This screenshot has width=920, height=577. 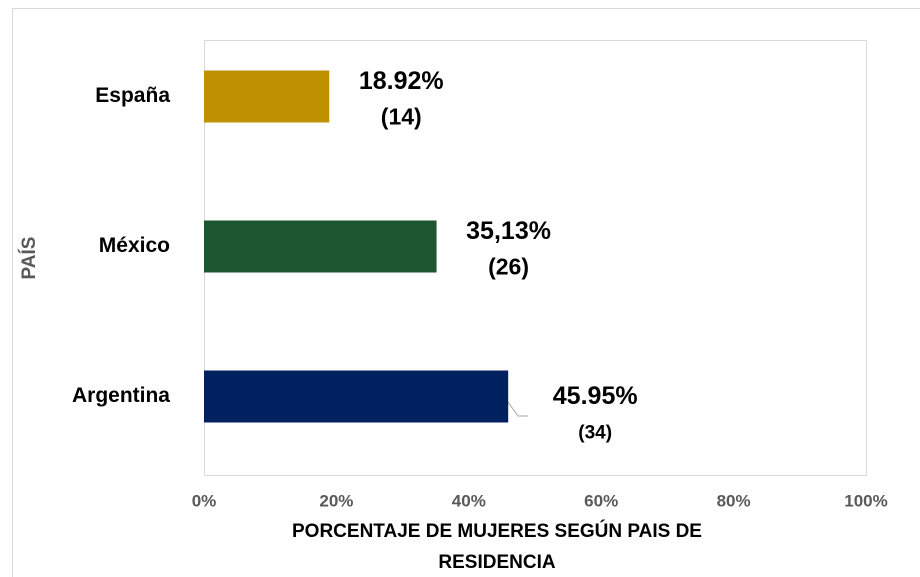 What do you see at coordinates (508, 231) in the screenshot?
I see `value-label: 35,13%` at bounding box center [508, 231].